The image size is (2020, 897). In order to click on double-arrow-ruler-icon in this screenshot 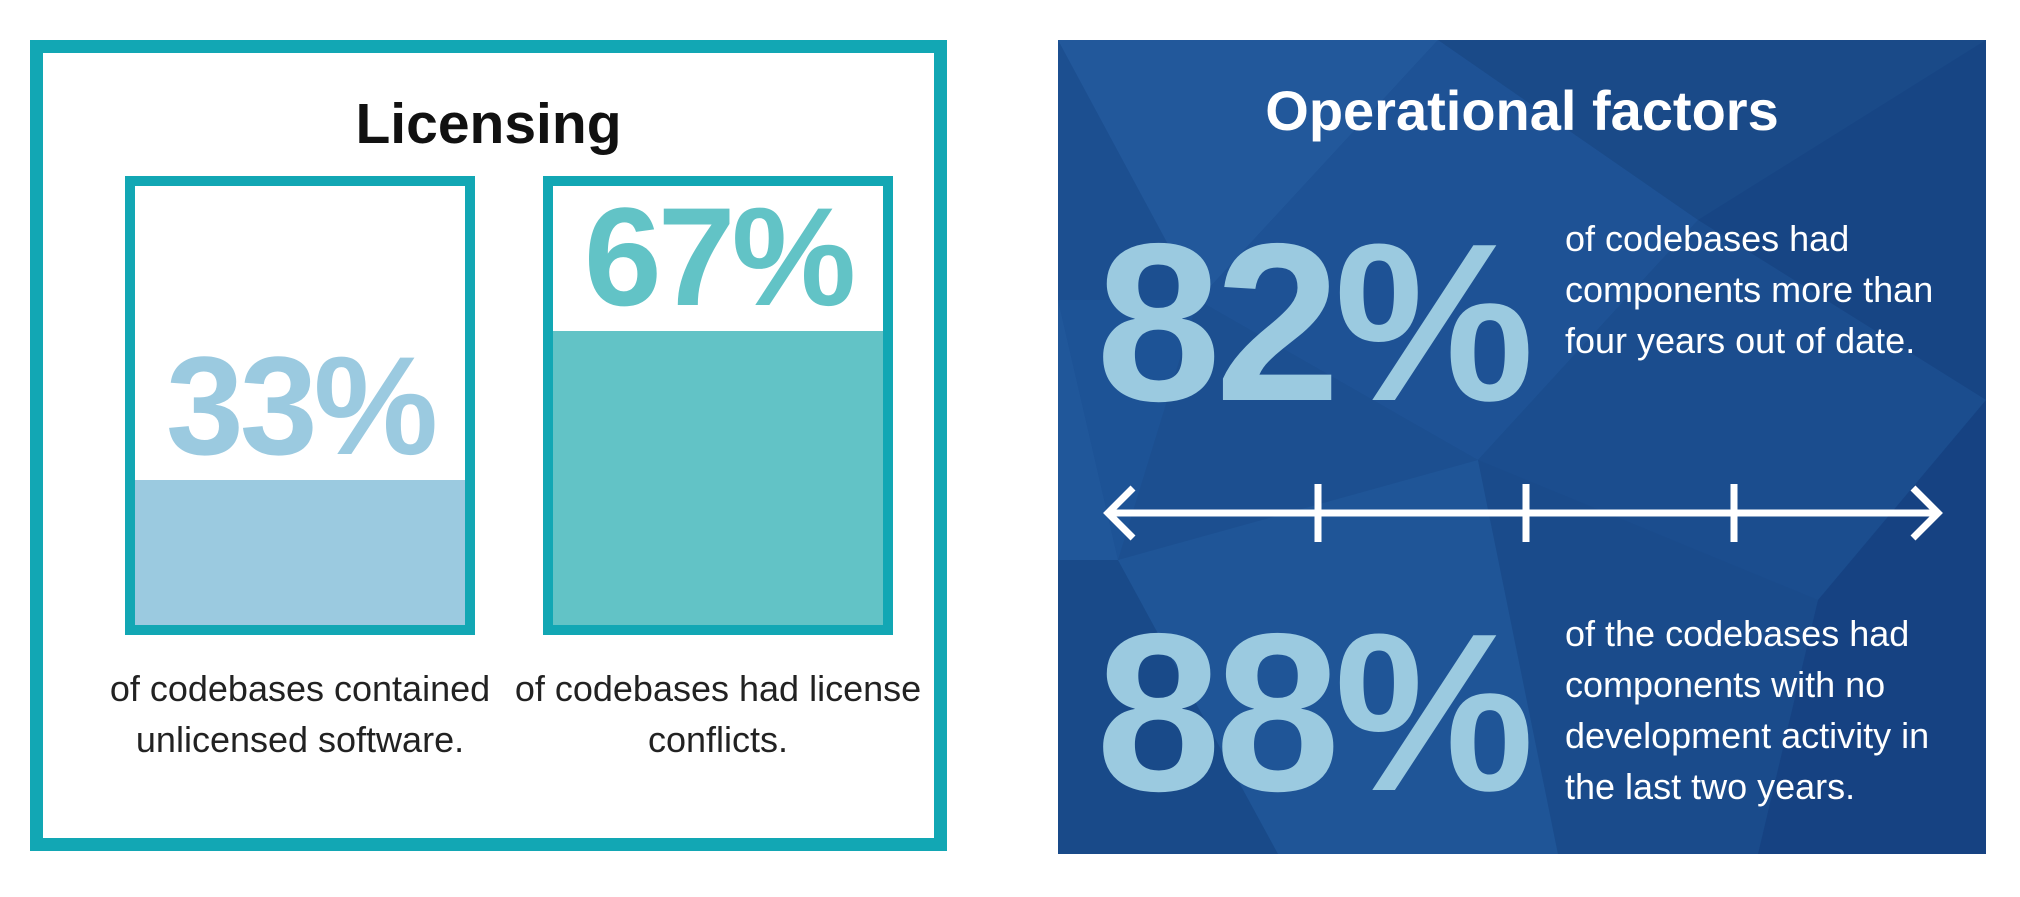, I will do `click(1523, 513)`.